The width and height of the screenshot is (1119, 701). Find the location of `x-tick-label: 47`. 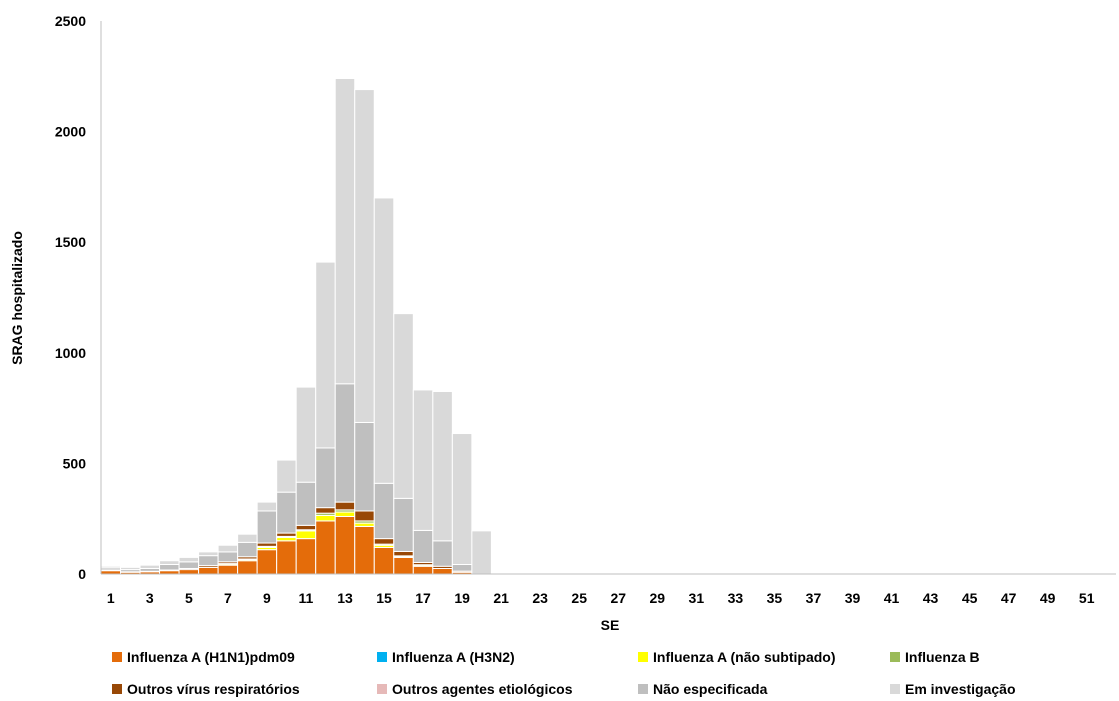

x-tick-label: 47 is located at coordinates (1009, 598).